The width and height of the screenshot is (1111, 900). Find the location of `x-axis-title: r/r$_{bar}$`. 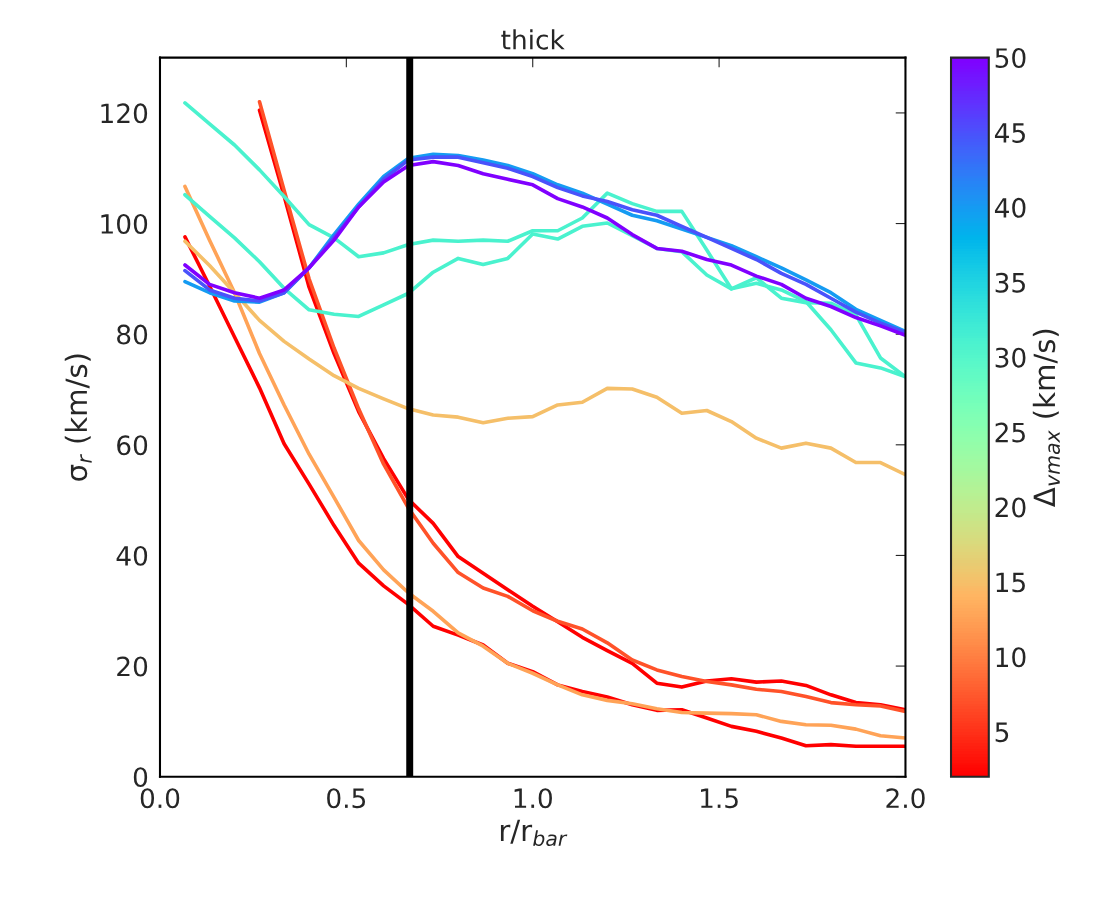

x-axis-title: r/r$_{bar}$ is located at coordinates (534, 833).